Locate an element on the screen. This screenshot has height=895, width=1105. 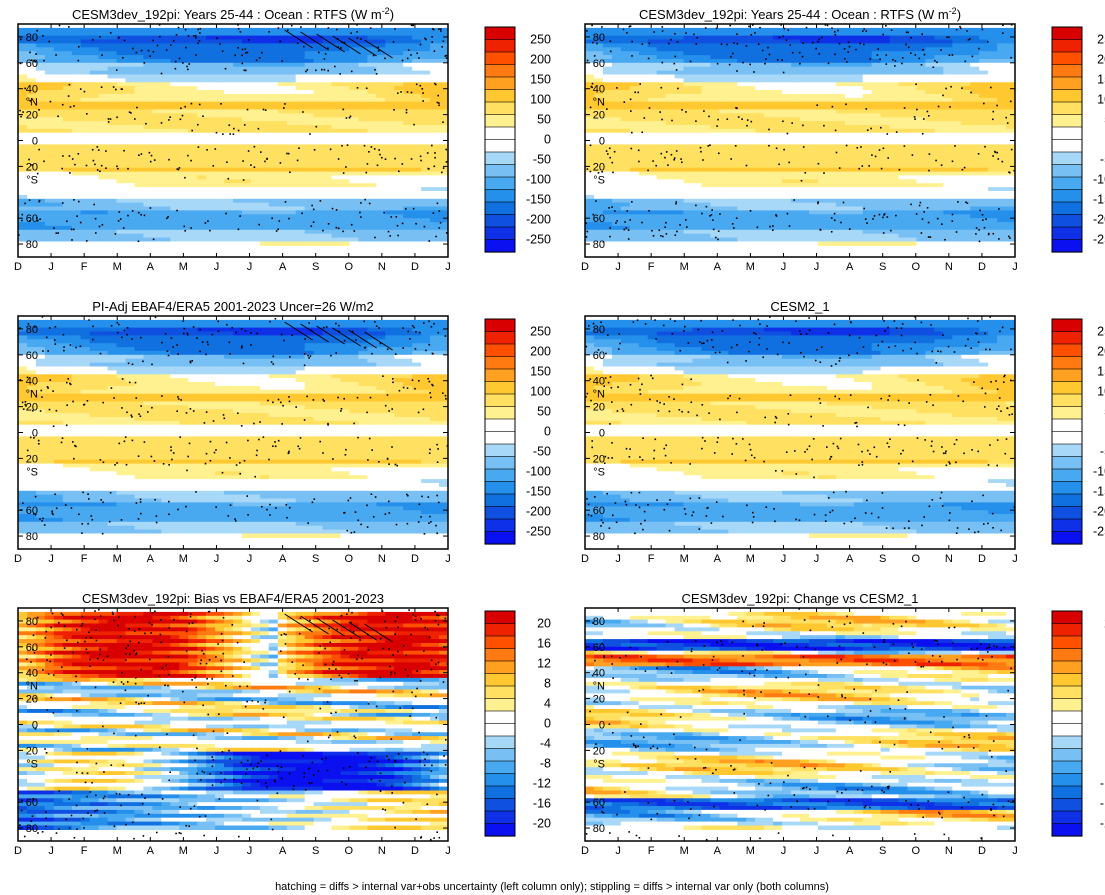
stippling is located at coordinates (800, 425).